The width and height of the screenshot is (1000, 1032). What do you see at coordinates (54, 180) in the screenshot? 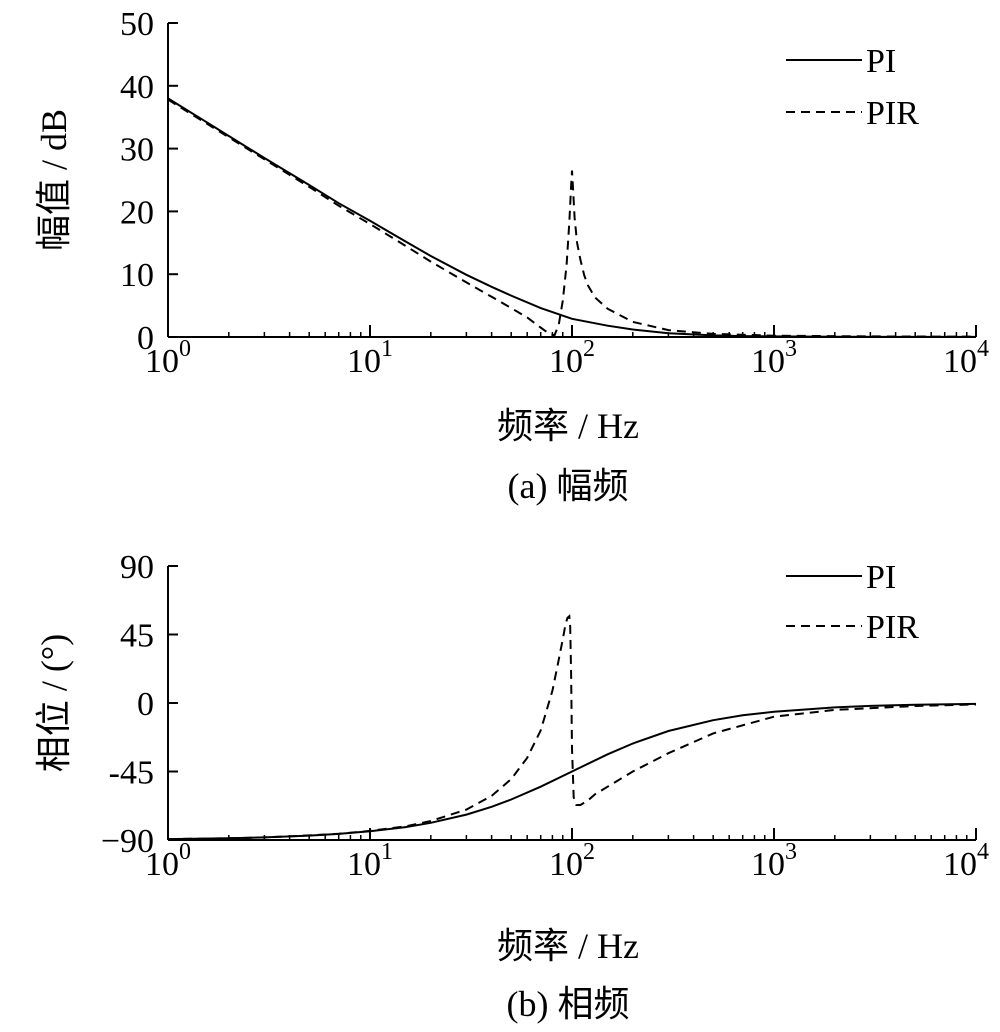
I see `y-axis-label: 幅值 / dB` at bounding box center [54, 180].